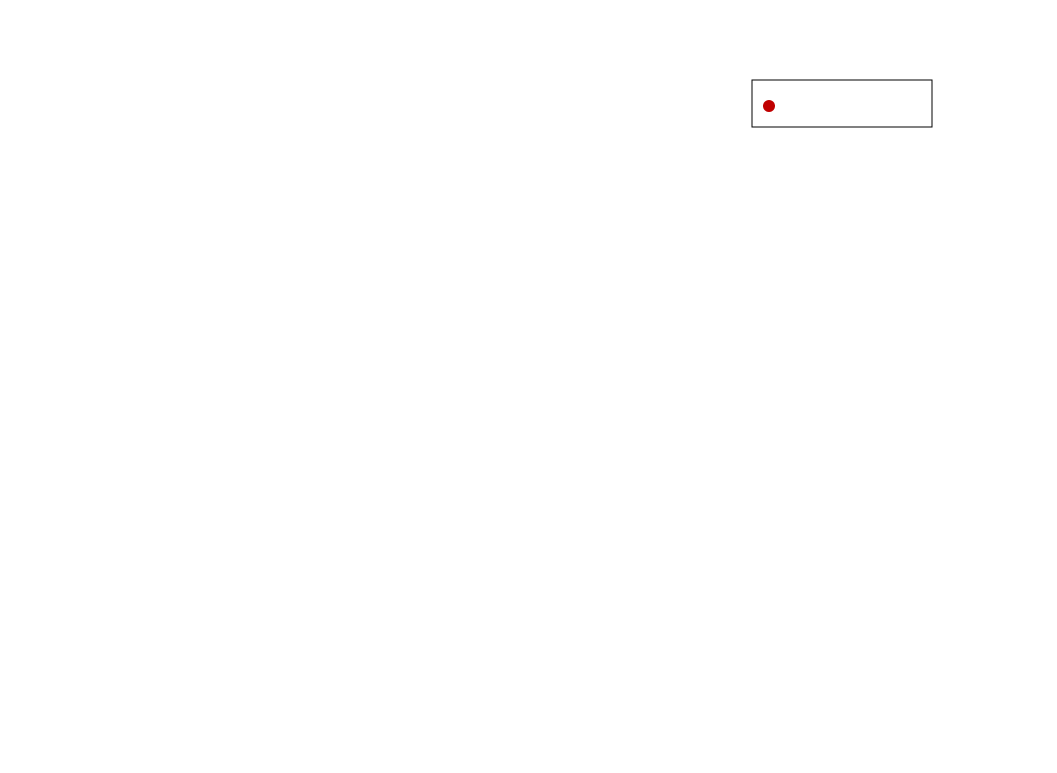 This screenshot has width=1057, height=773. I want to click on legend-marker-icon, so click(769, 106).